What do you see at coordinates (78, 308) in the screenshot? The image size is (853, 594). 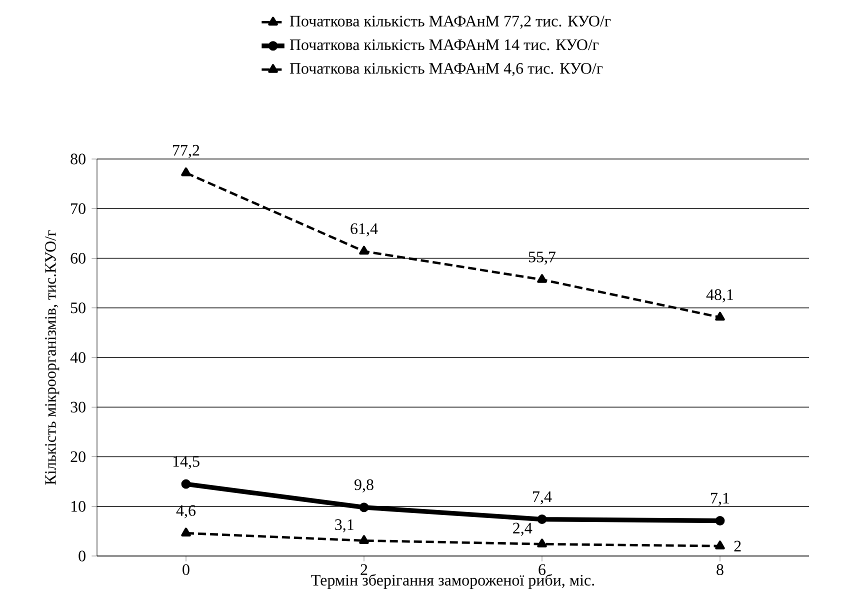 I see `y-tick-label: 50` at bounding box center [78, 308].